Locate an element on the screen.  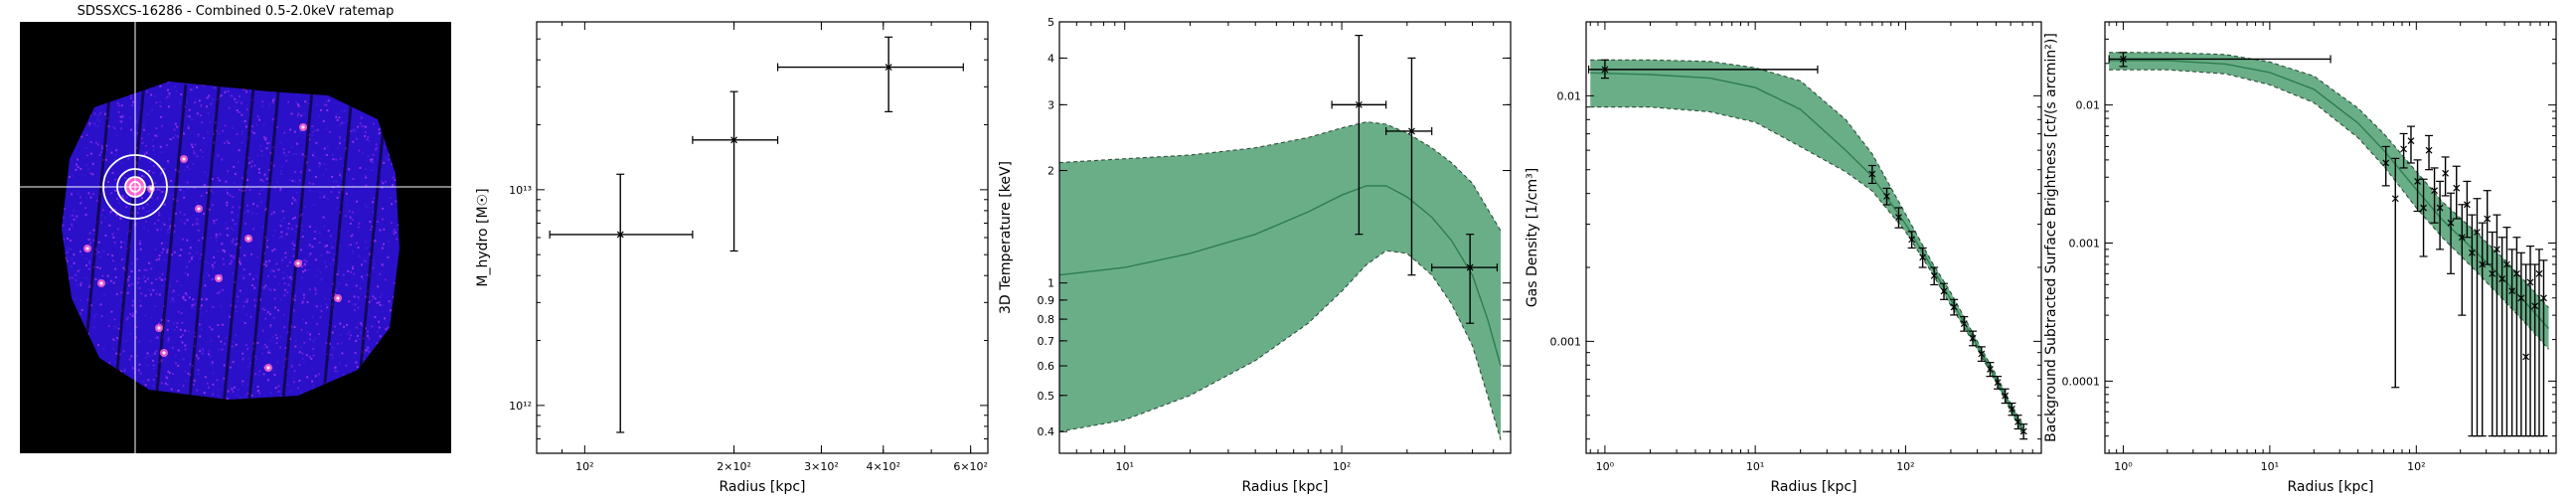
chip-gap is located at coordinates (338, 242).